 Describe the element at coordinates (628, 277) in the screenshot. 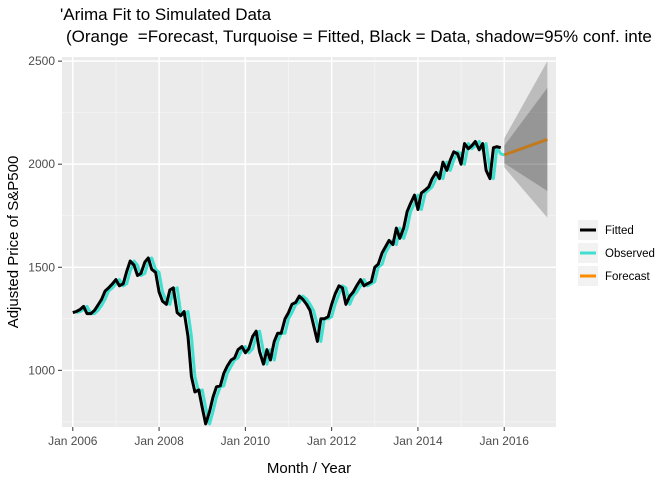

I see `legend-label-forecast: Forecast` at that location.